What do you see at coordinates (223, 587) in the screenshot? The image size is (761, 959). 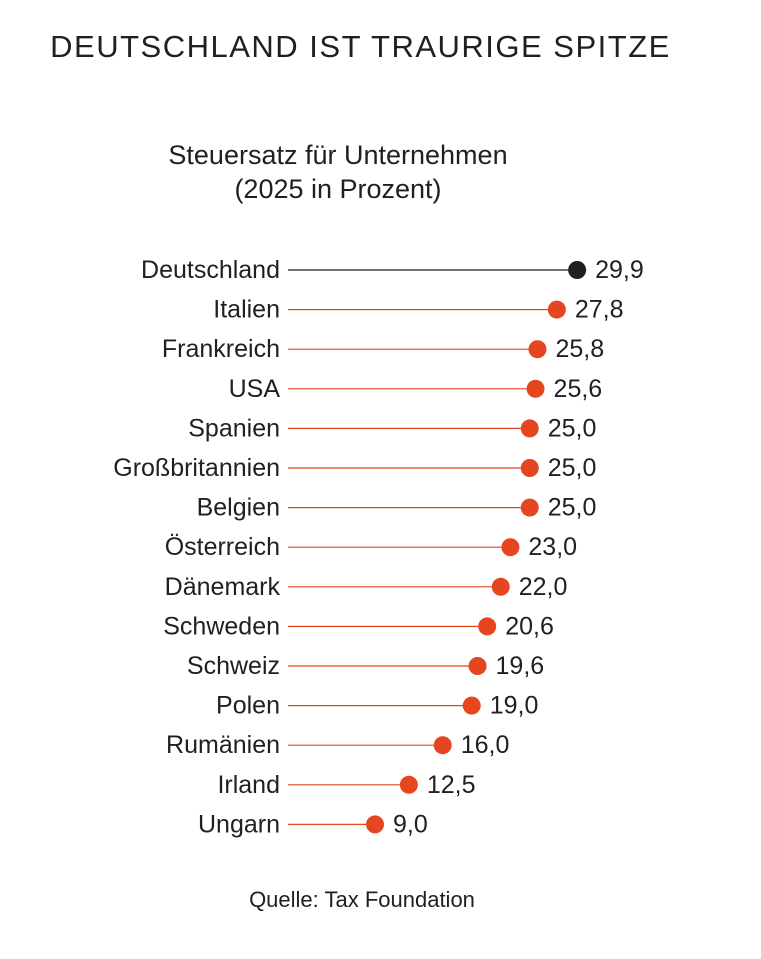 I see `category-label: Dänemark` at bounding box center [223, 587].